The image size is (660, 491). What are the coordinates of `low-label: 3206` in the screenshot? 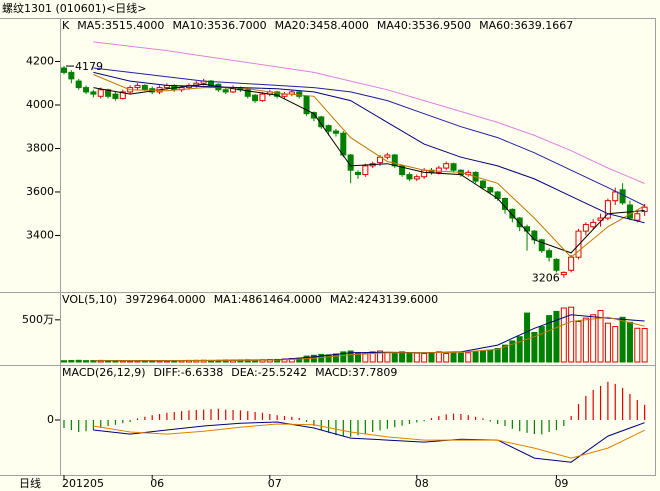 It's located at (546, 278).